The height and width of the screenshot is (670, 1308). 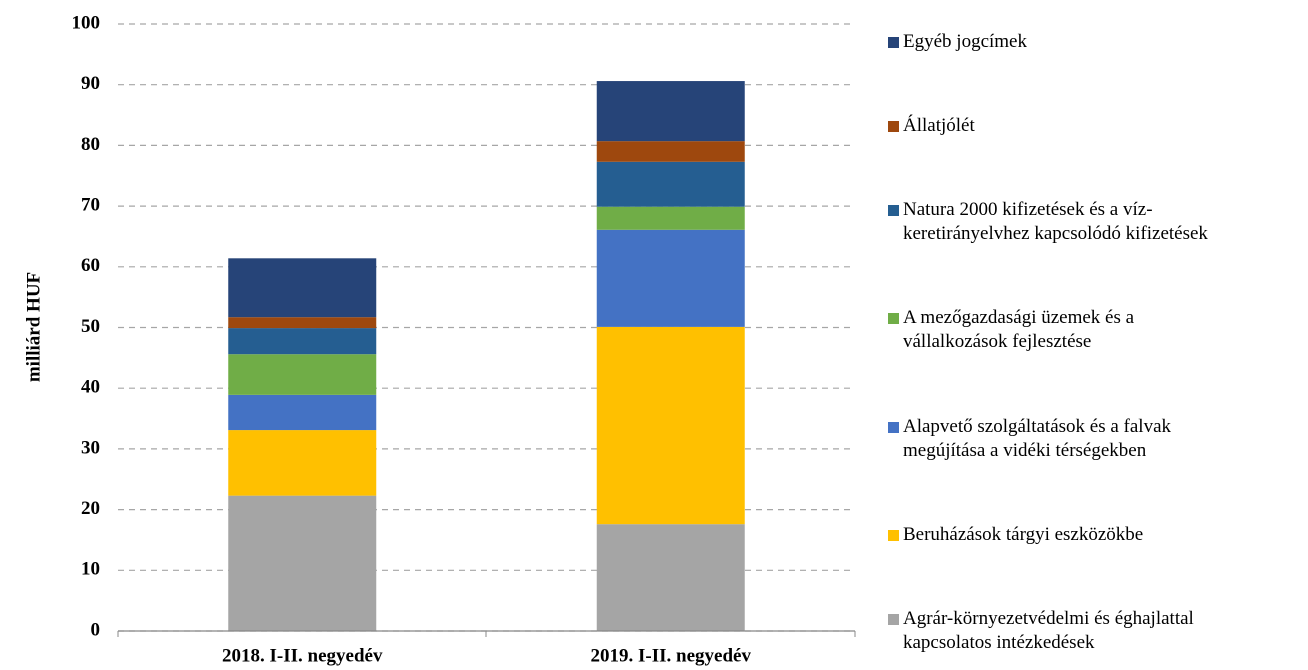 What do you see at coordinates (90, 326) in the screenshot?
I see `y-tick-label: 50` at bounding box center [90, 326].